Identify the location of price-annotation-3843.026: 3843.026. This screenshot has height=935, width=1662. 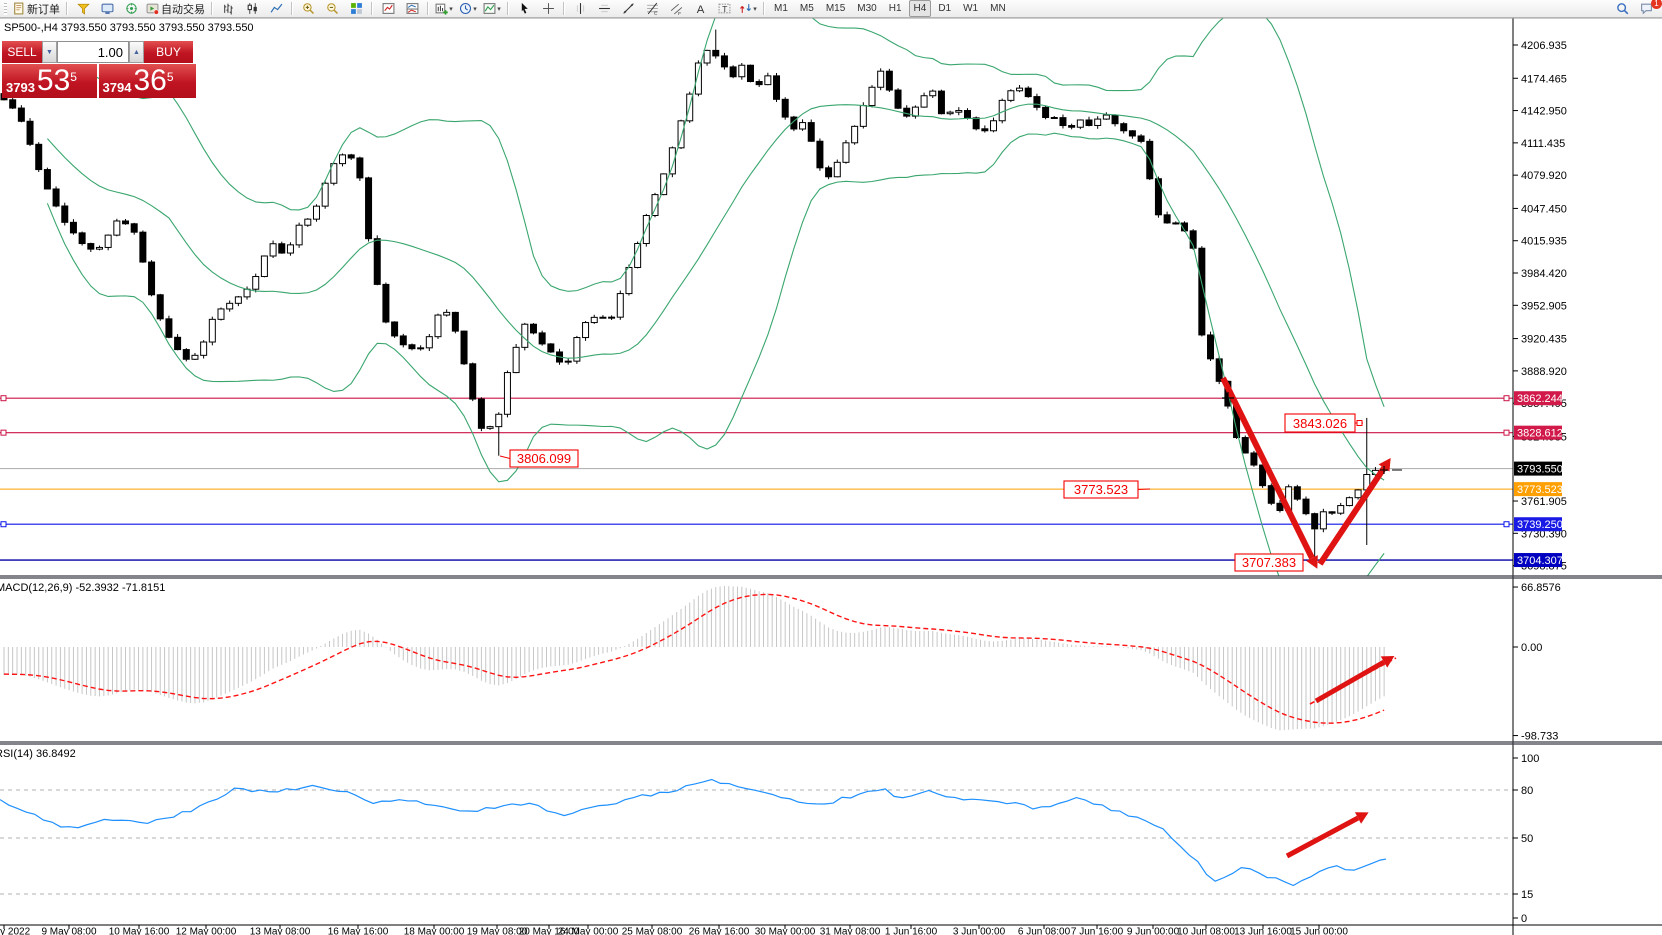
(1323, 423).